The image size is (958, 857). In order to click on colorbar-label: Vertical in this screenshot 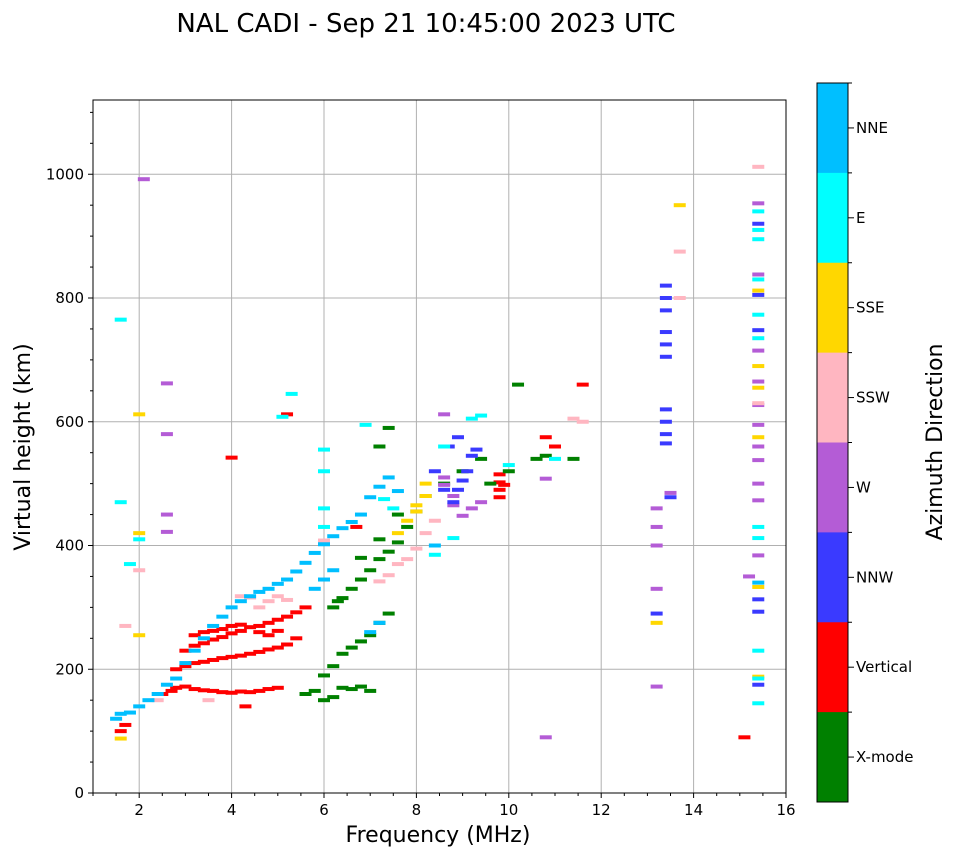, I will do `click(884, 667)`.